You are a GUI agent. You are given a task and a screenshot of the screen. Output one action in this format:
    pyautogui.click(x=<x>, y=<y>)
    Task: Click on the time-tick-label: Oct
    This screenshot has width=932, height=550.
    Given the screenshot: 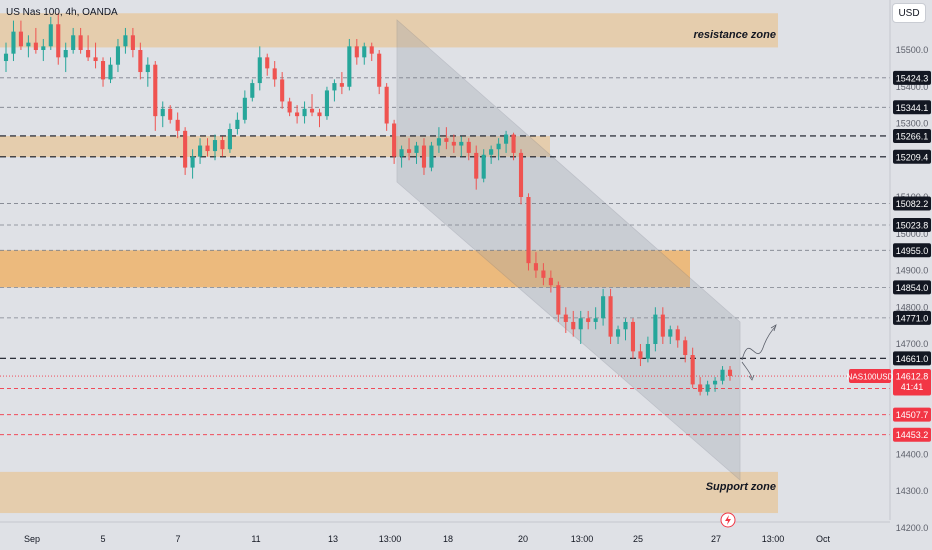 What is the action you would take?
    pyautogui.click(x=823, y=539)
    